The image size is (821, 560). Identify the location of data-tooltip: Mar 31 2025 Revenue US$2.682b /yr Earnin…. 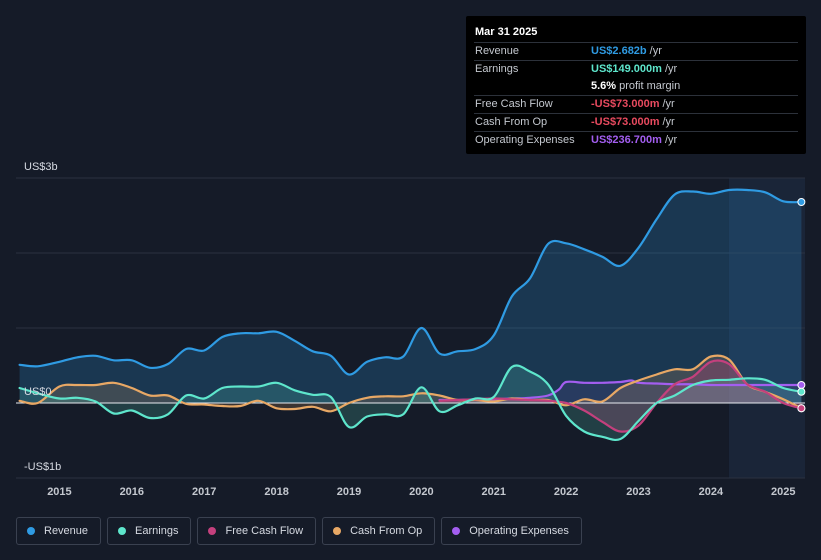
(636, 85).